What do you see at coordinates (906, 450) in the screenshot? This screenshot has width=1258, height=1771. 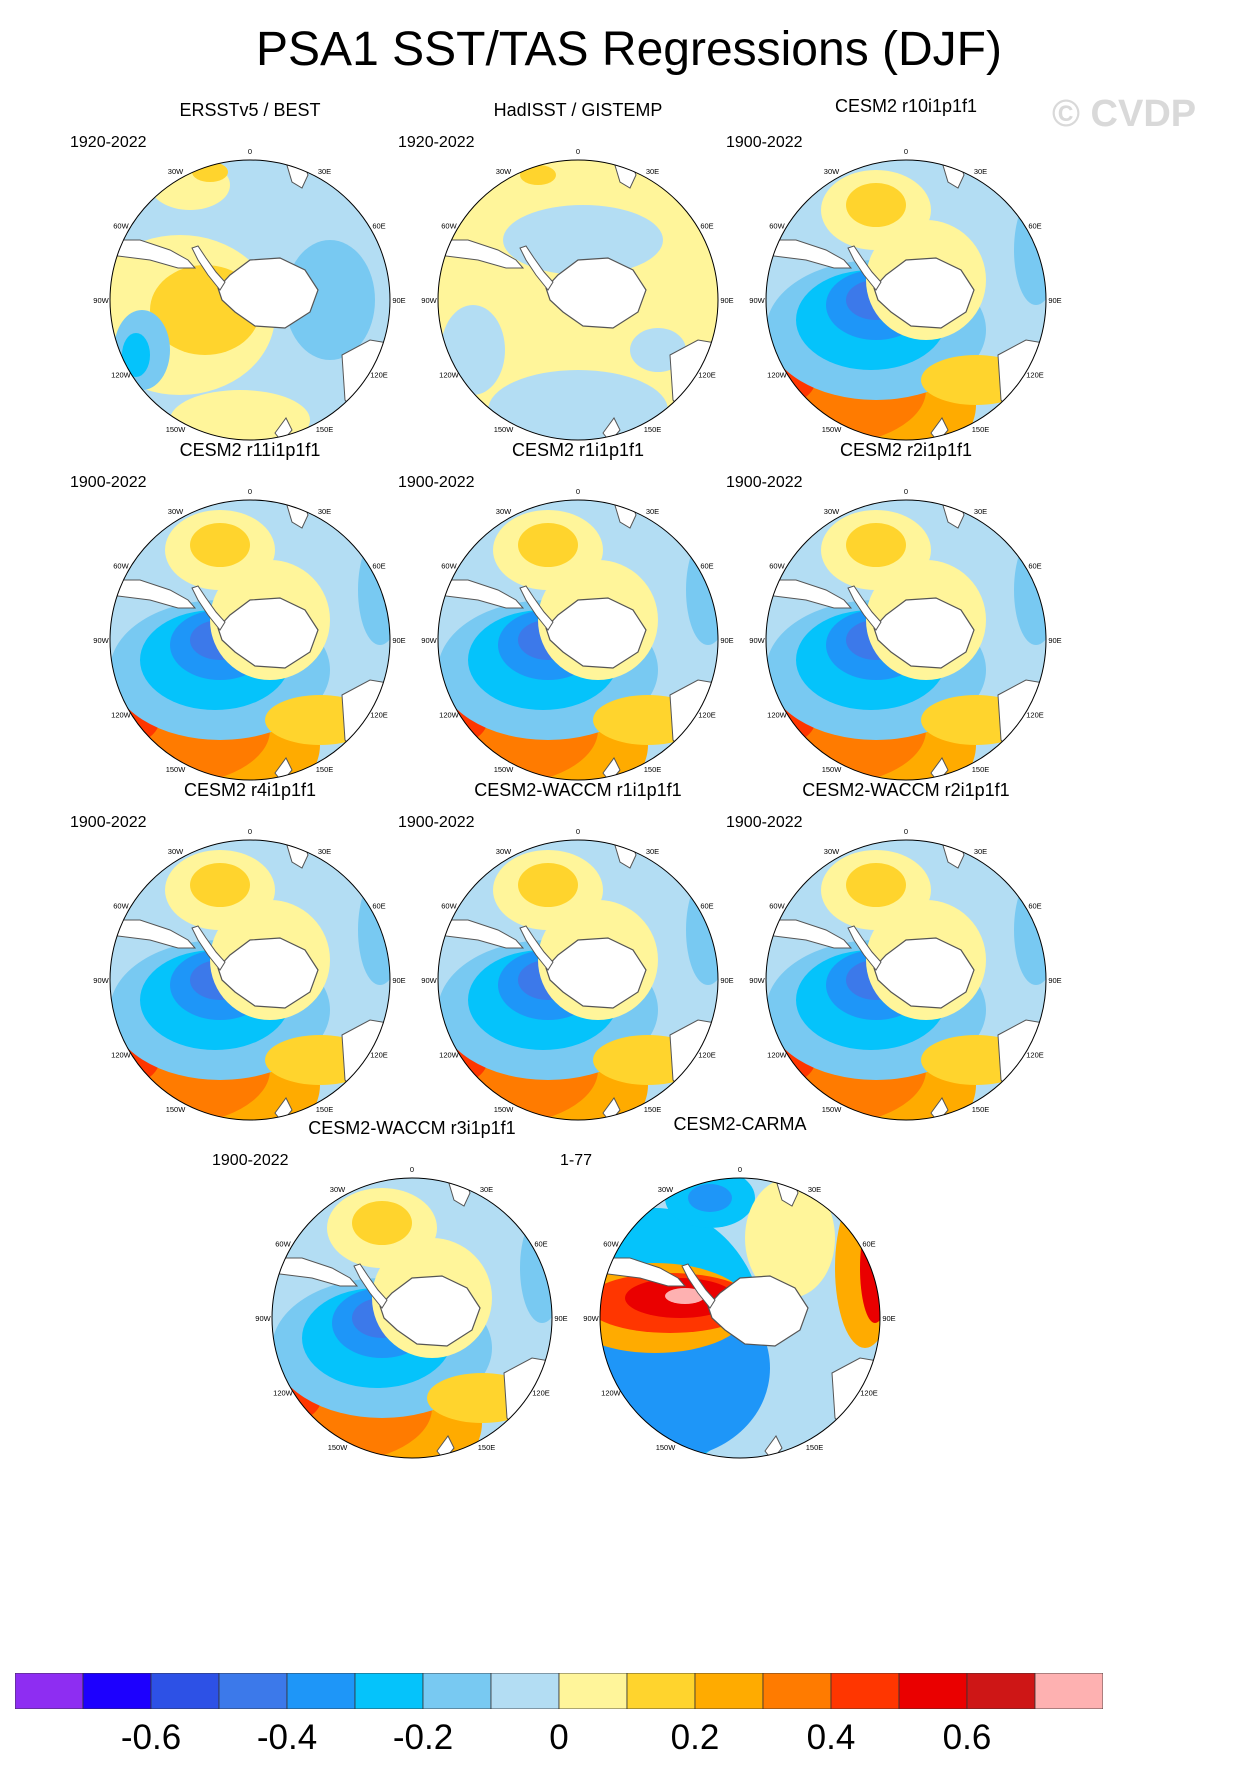 I see `panel-title: CESM2 r2i1p1f1` at bounding box center [906, 450].